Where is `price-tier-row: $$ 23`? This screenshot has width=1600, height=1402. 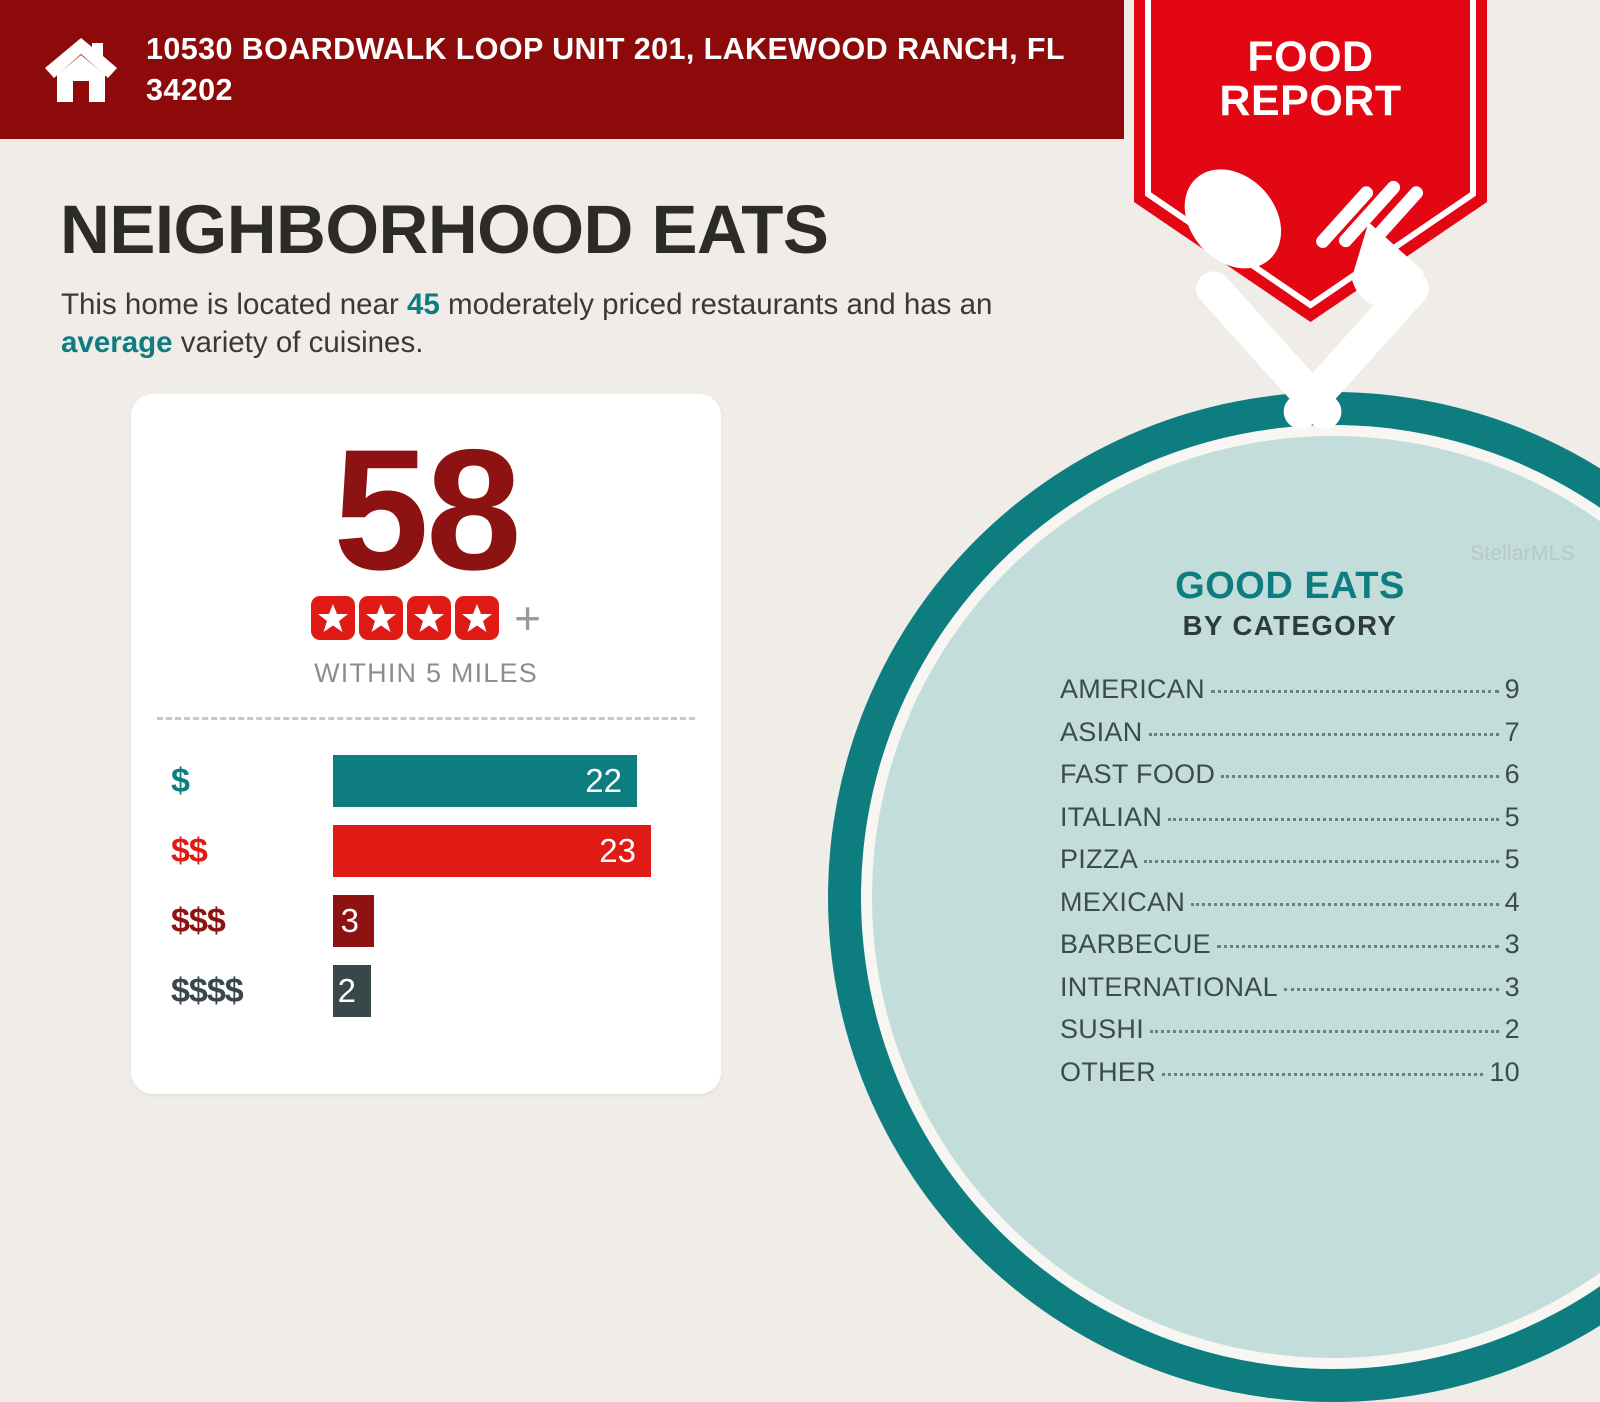
price-tier-row: $$ 23 is located at coordinates (426, 851).